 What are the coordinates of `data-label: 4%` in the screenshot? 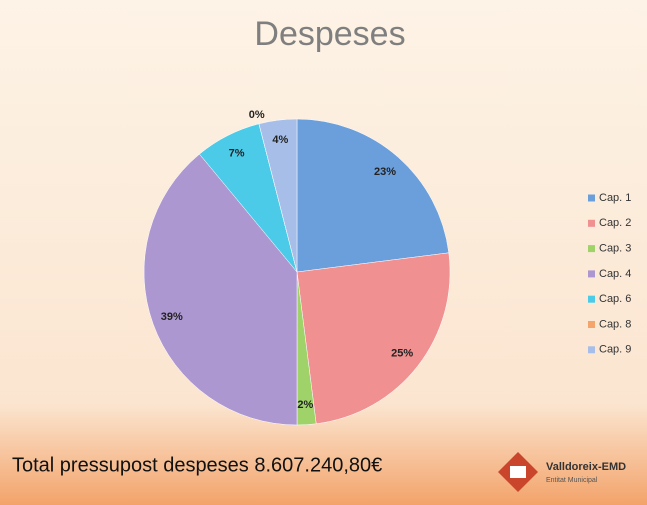 It's located at (280, 140).